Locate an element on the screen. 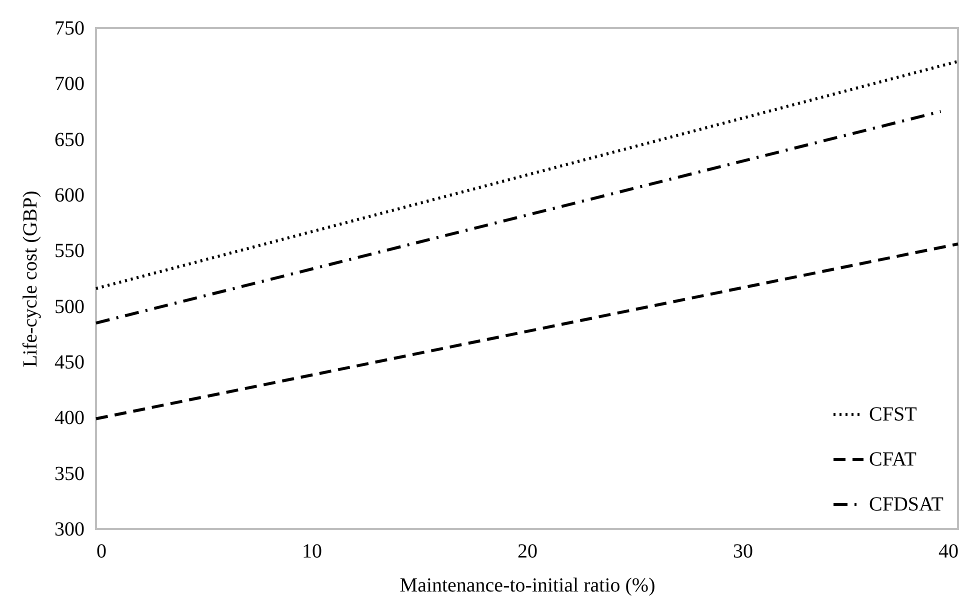 Image resolution: width=976 pixels, height=601 pixels. y-tick-label: 300 is located at coordinates (69, 529).